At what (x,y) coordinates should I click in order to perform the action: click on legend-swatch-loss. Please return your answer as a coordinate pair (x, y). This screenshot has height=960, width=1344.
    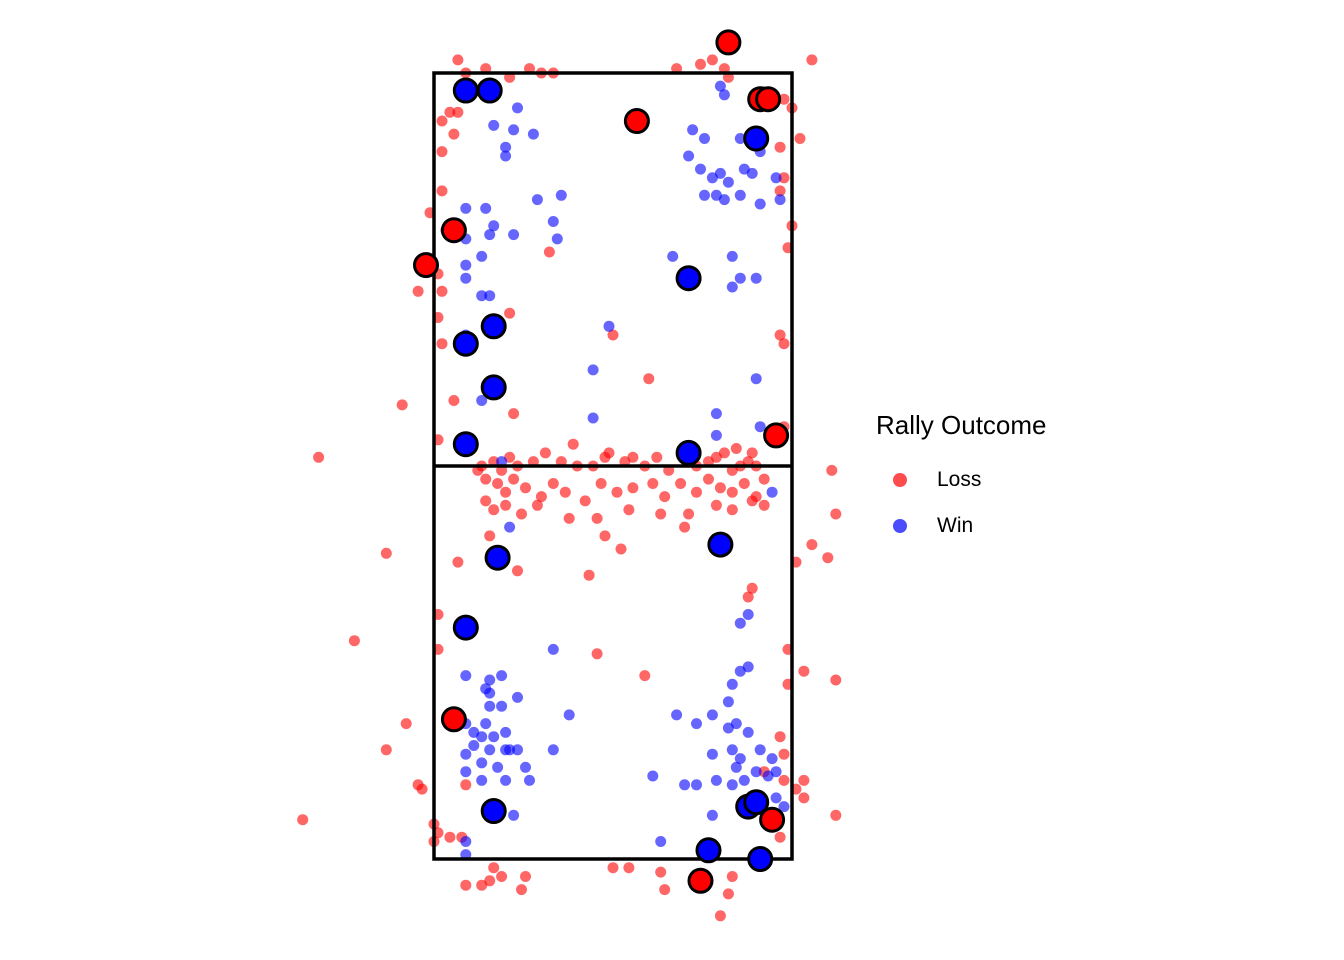
    Looking at the image, I should click on (900, 480).